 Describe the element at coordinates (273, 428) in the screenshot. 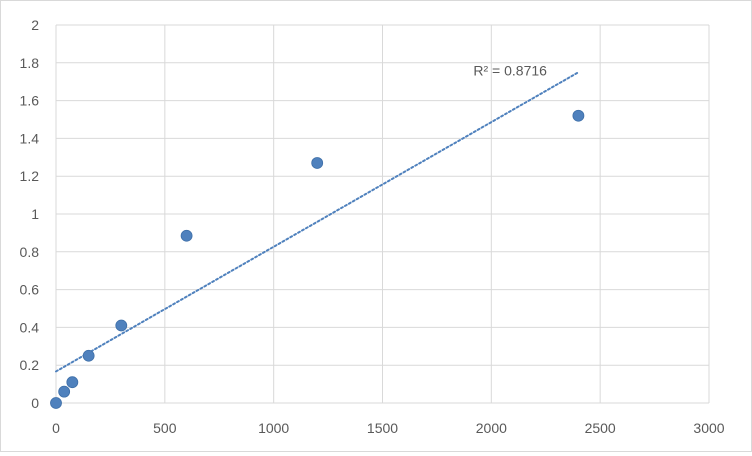

I see `x-tick-label: 1000` at that location.